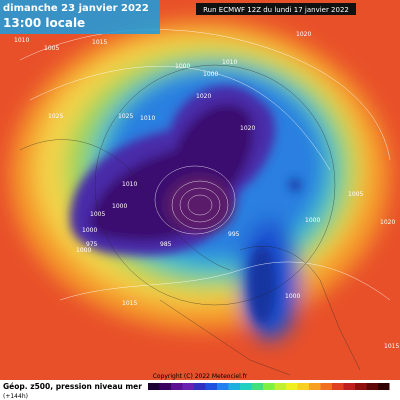 The width and height of the screenshot is (400, 400). I want to click on footer-title: Géop. z500, pression niveau mer, so click(72, 386).